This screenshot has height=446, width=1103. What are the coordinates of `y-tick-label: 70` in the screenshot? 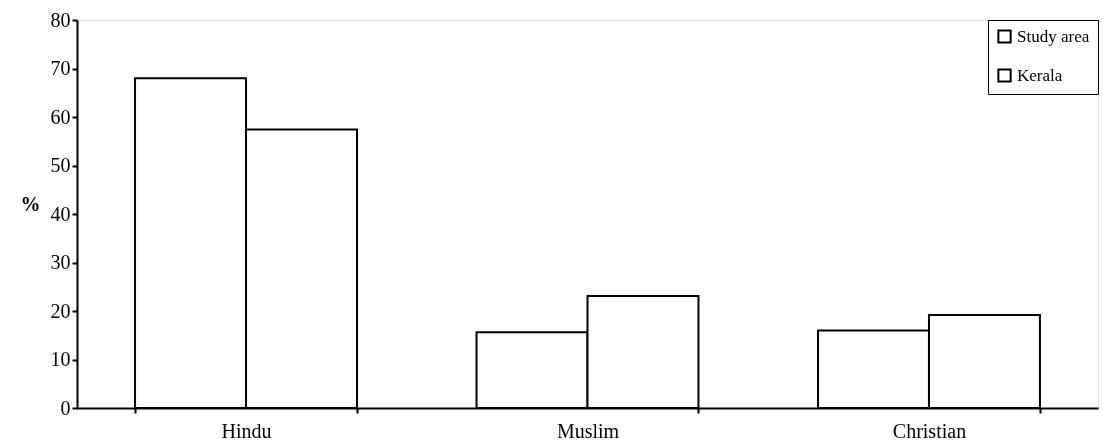 It's located at (60, 68).